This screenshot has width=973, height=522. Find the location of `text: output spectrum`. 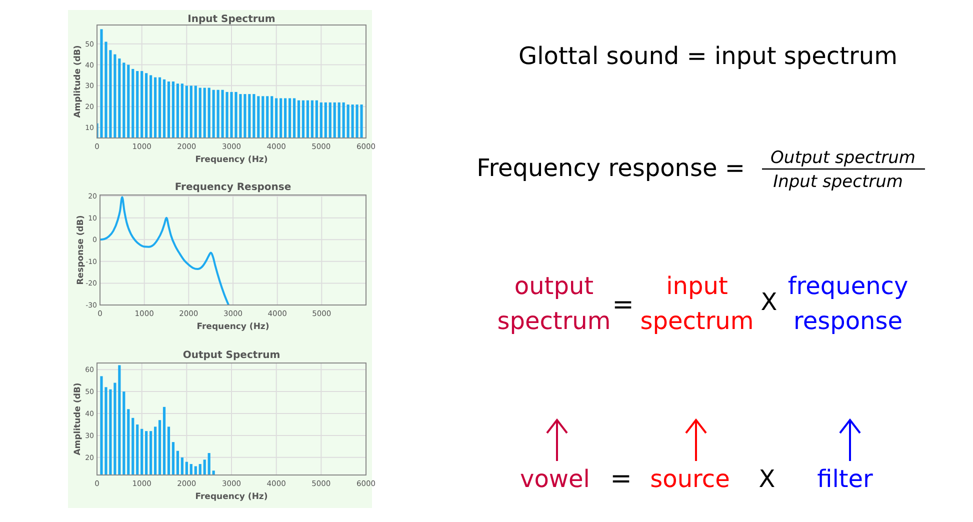

text: output spectrum is located at coordinates (554, 303).